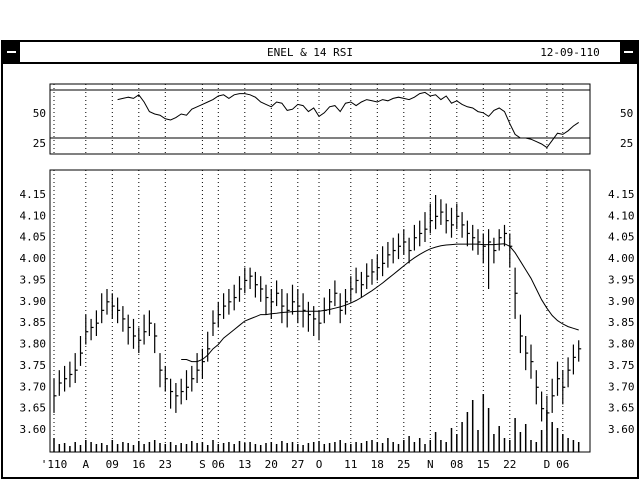  I want to click on x-tick-label: '110, so click(54, 464).